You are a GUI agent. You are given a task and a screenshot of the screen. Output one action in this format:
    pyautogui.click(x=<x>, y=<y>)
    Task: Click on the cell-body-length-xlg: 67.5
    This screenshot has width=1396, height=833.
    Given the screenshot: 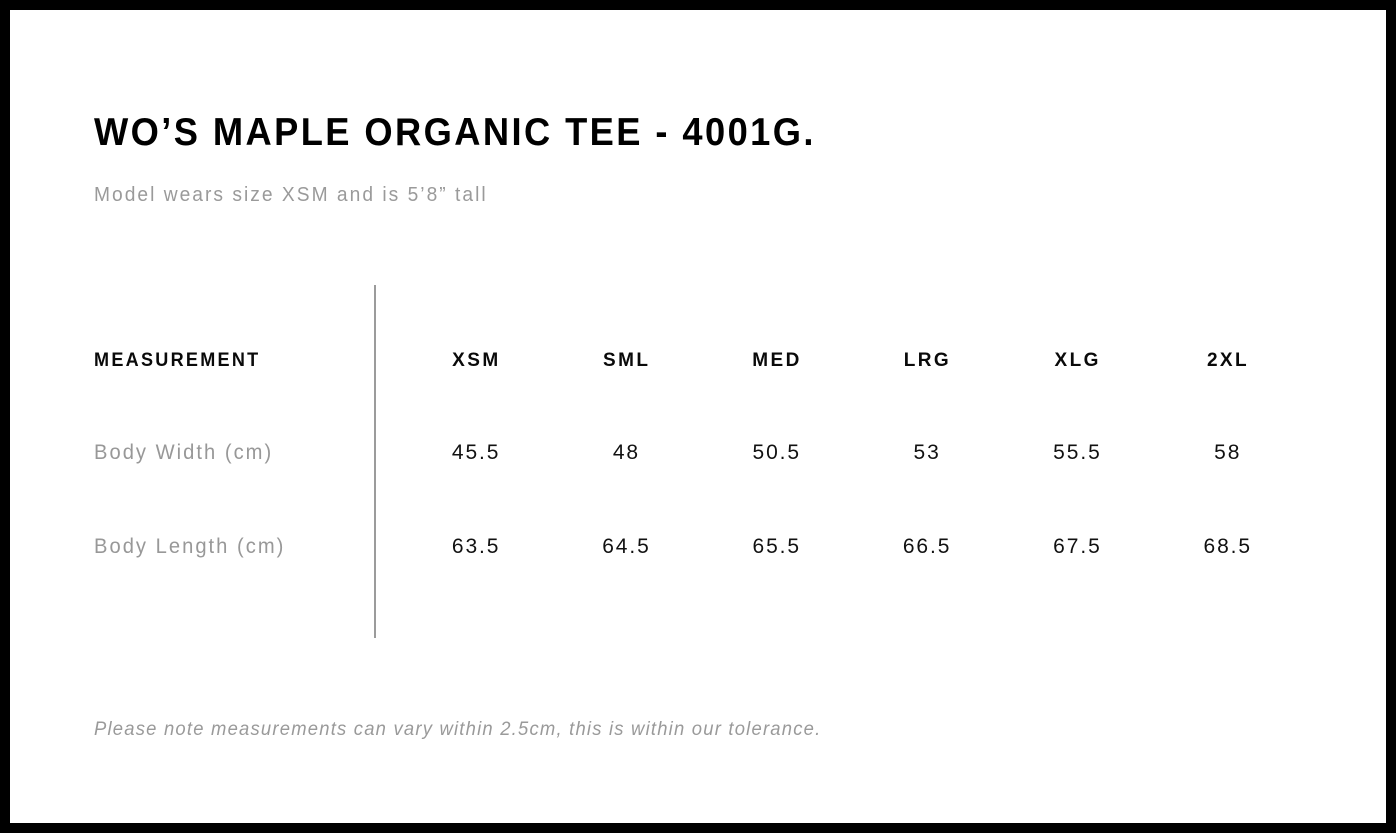 What is the action you would take?
    pyautogui.click(x=1077, y=546)
    